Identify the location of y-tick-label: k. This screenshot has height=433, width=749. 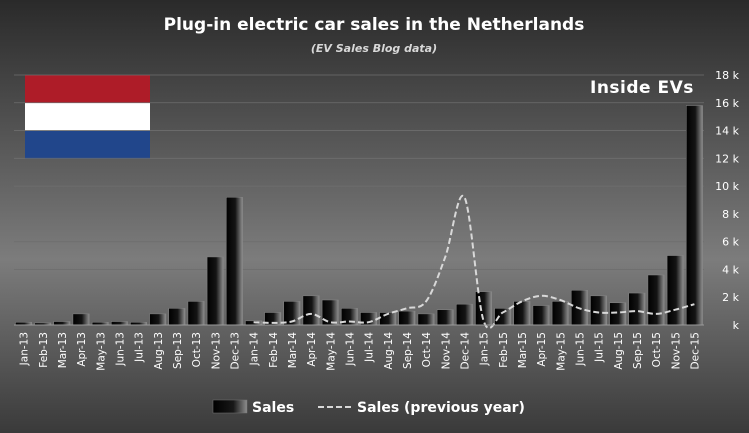
(736, 325).